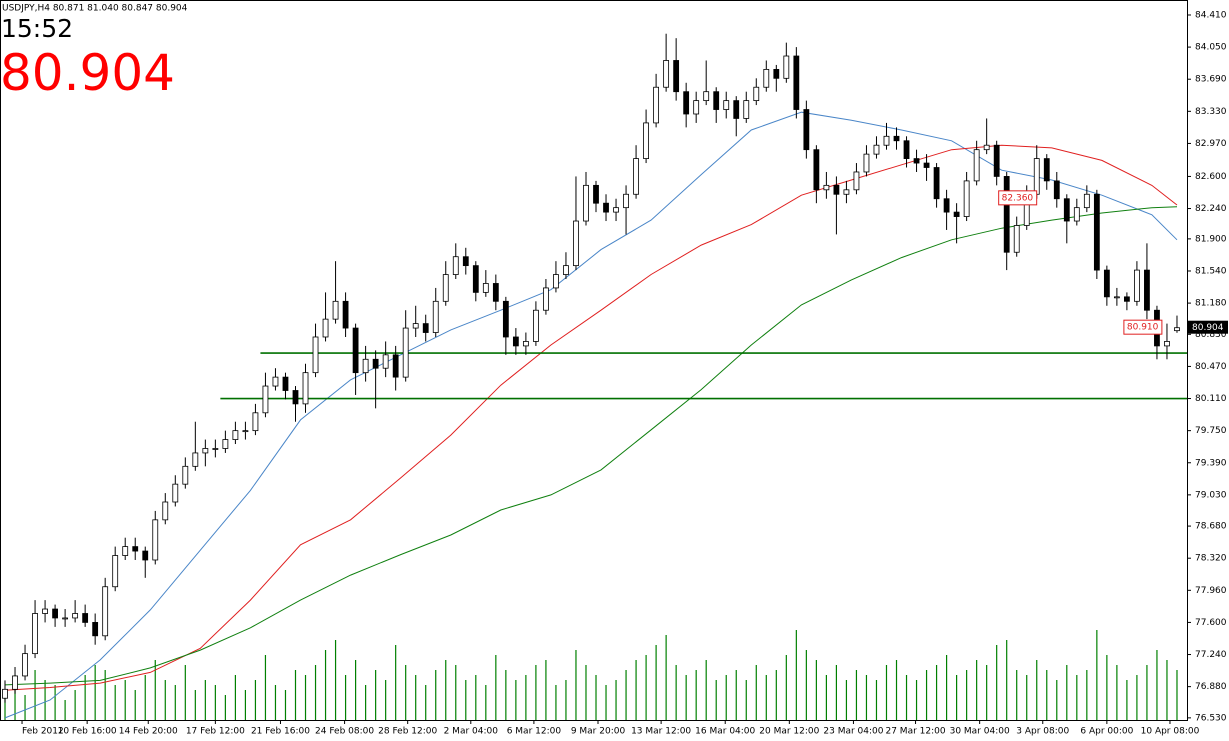  What do you see at coordinates (1211, 655) in the screenshot?
I see `y-tick-label: 77.240` at bounding box center [1211, 655].